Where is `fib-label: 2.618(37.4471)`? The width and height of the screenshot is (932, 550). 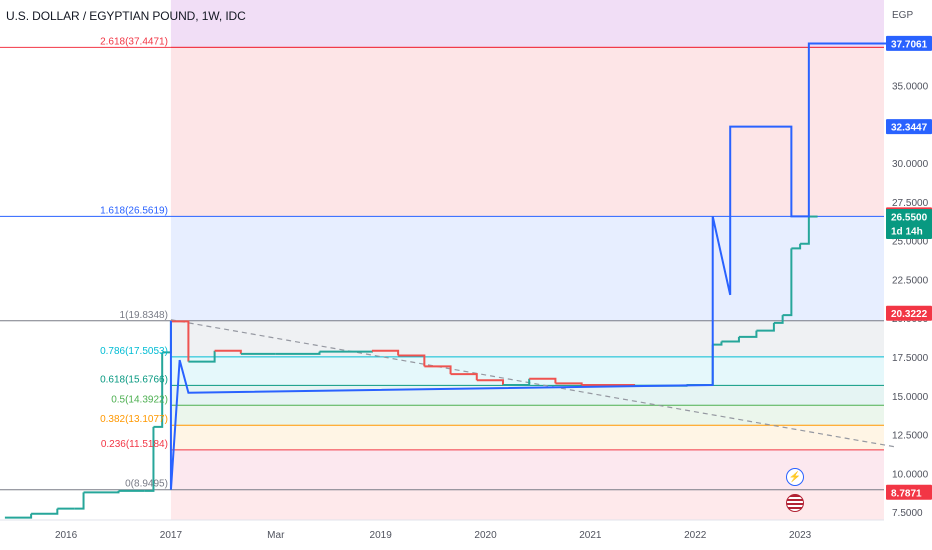
fib-label: 2.618(37.4471) is located at coordinates (134, 41).